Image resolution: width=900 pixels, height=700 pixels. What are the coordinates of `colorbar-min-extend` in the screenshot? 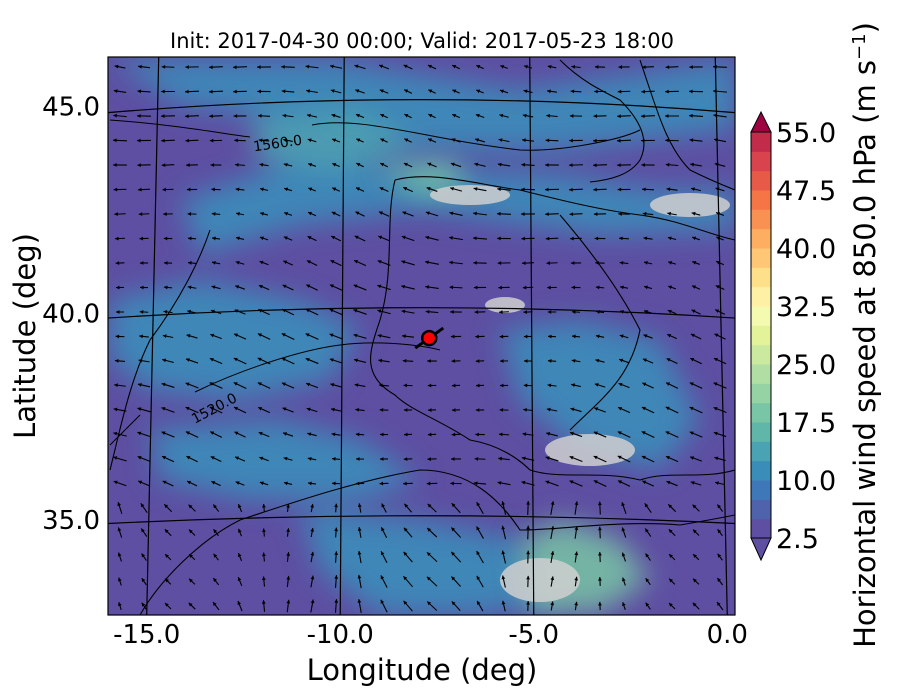 It's located at (761, 549).